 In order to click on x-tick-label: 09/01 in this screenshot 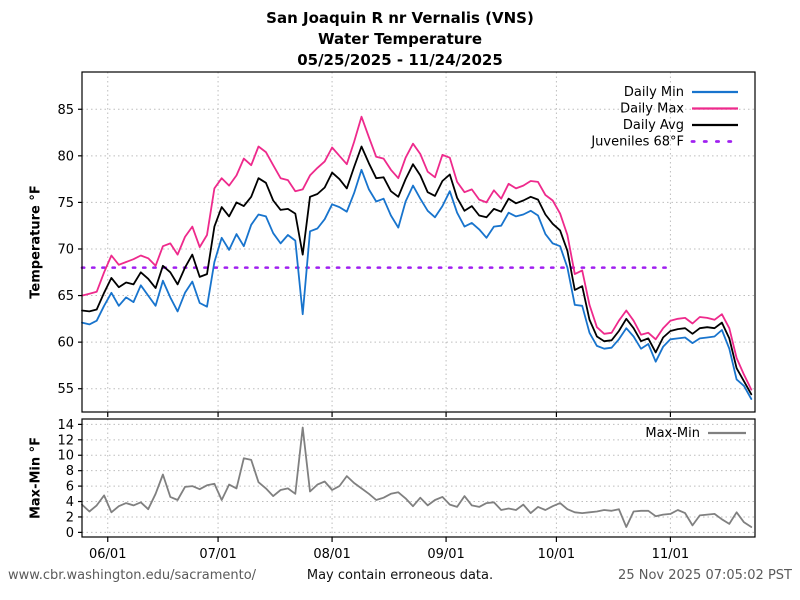, I will do `click(445, 554)`.